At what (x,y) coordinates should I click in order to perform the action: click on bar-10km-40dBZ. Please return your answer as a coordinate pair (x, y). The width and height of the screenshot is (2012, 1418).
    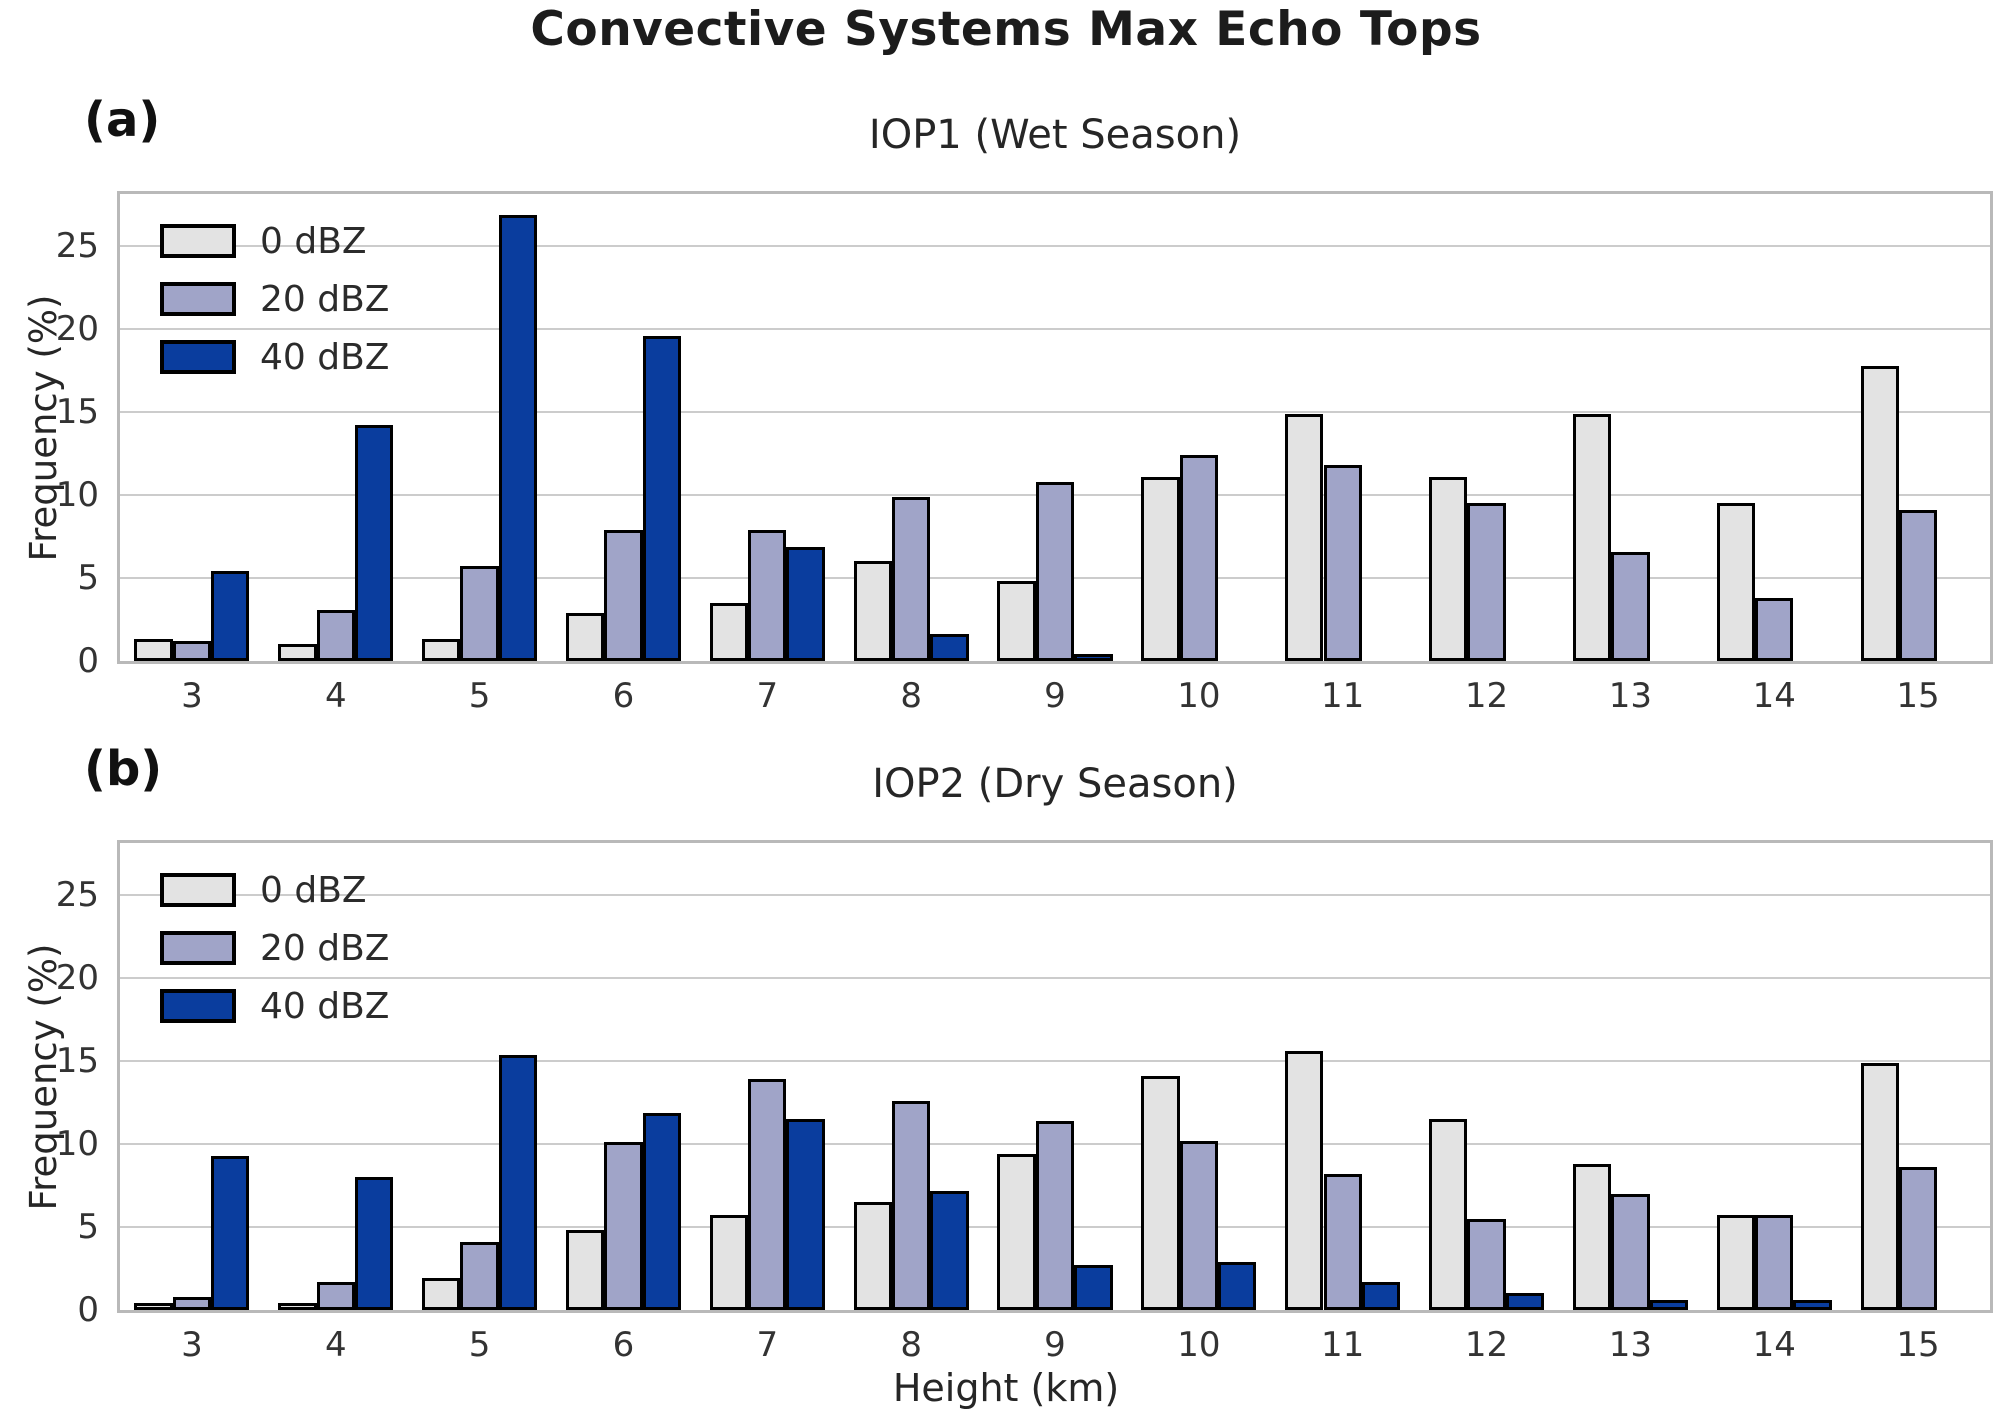
    Looking at the image, I should click on (1237, 1285).